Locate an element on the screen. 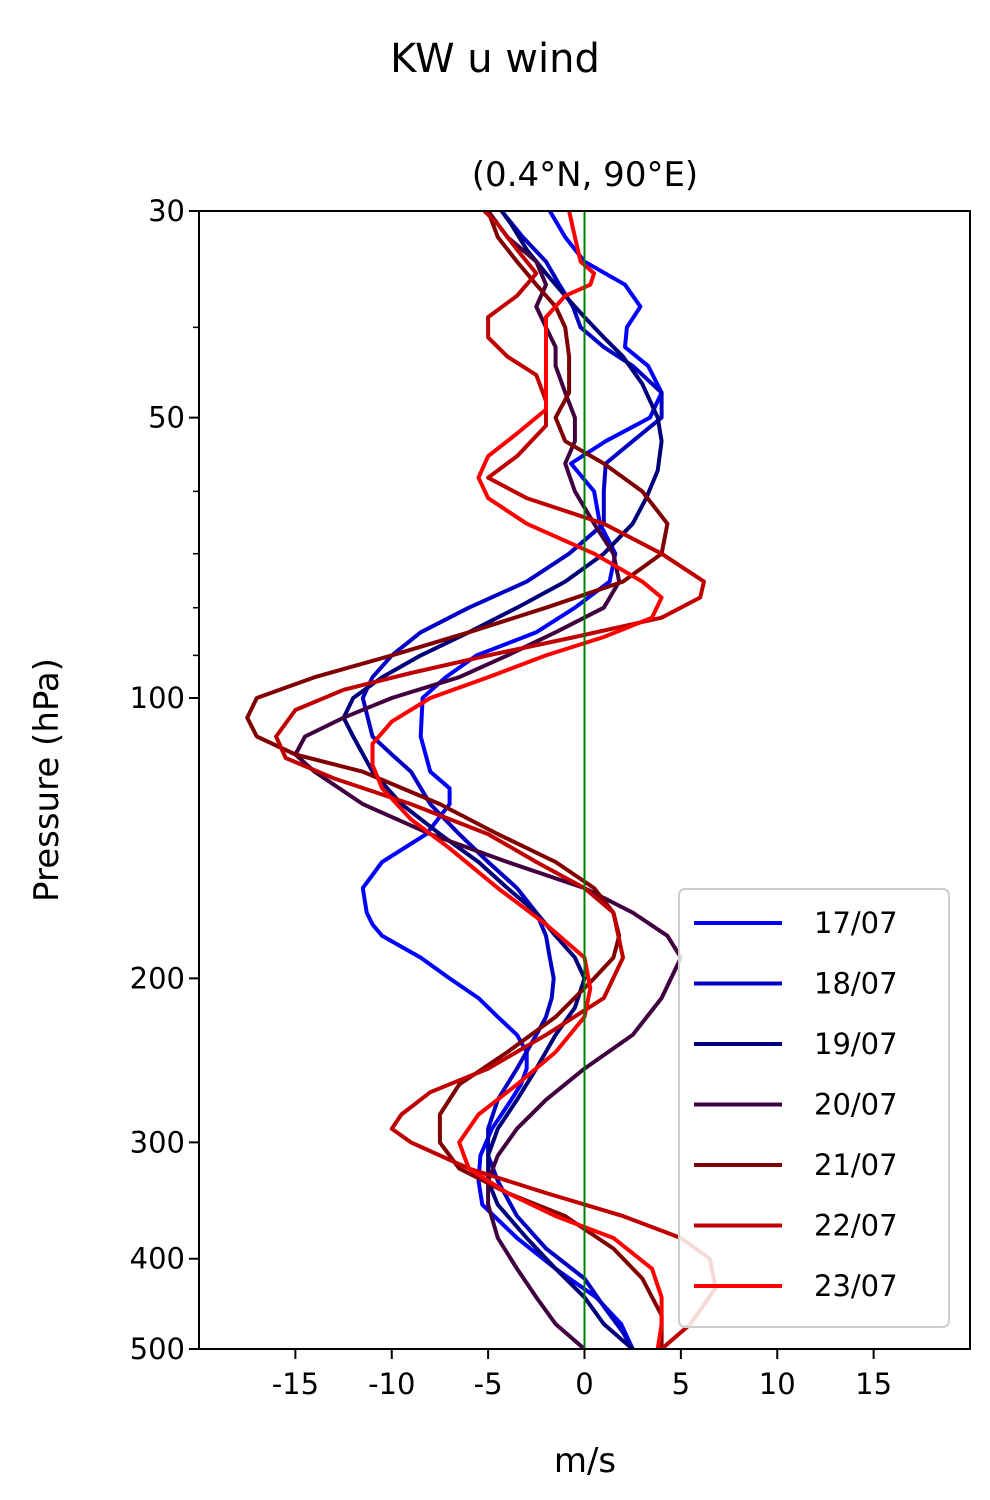 The image size is (990, 1500). y-tick-label: 300 is located at coordinates (157, 1142).